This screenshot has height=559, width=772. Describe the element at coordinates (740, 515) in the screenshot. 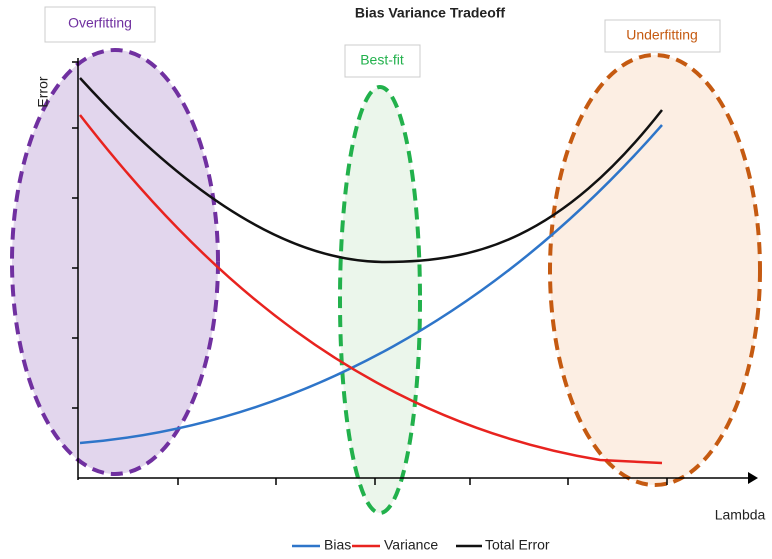

I see `x-axis-label: Lambda` at that location.